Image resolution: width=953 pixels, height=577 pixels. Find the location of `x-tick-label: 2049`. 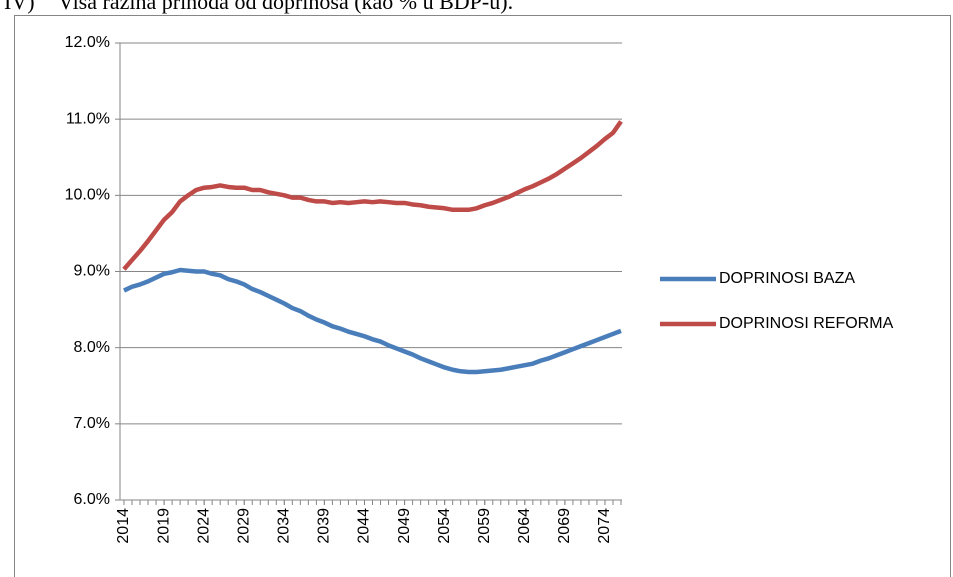

x-tick-label: 2049 is located at coordinates (404, 526).